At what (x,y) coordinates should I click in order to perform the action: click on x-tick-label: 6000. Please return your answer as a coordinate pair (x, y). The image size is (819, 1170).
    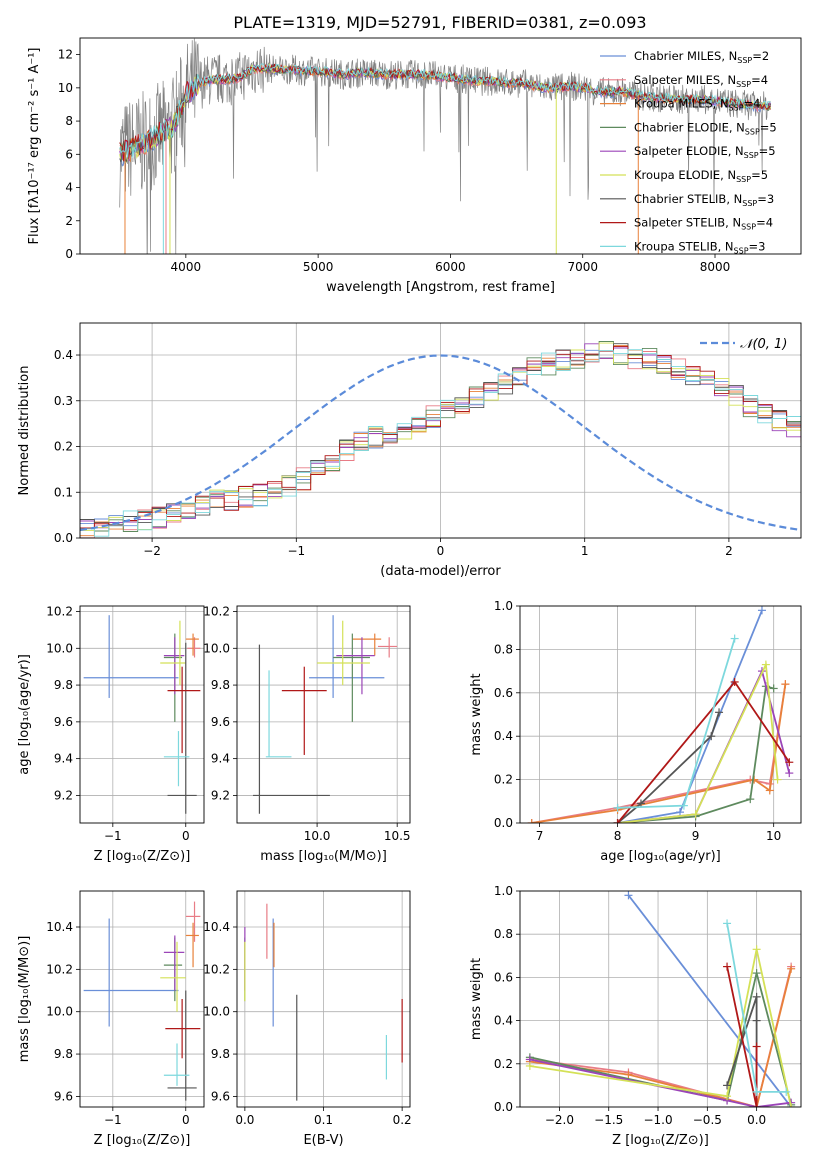
    Looking at the image, I should click on (450, 267).